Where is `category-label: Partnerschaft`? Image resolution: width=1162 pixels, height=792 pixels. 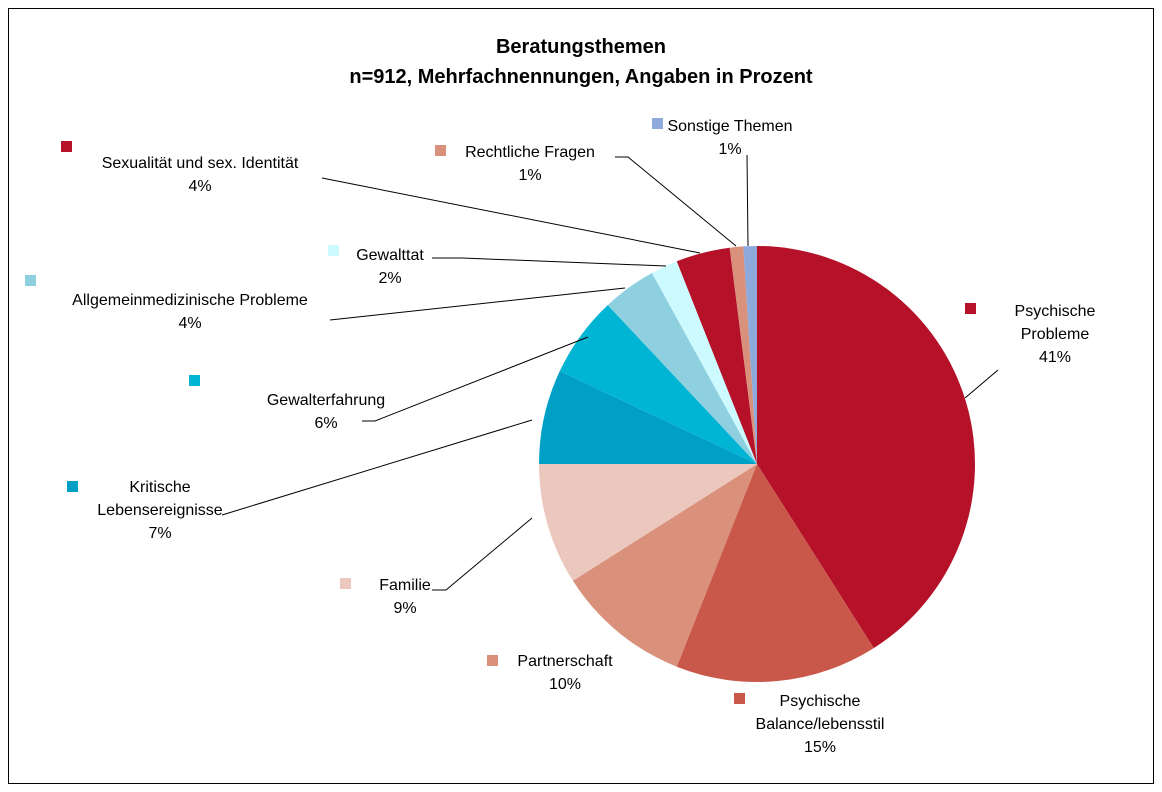 category-label: Partnerschaft is located at coordinates (565, 661).